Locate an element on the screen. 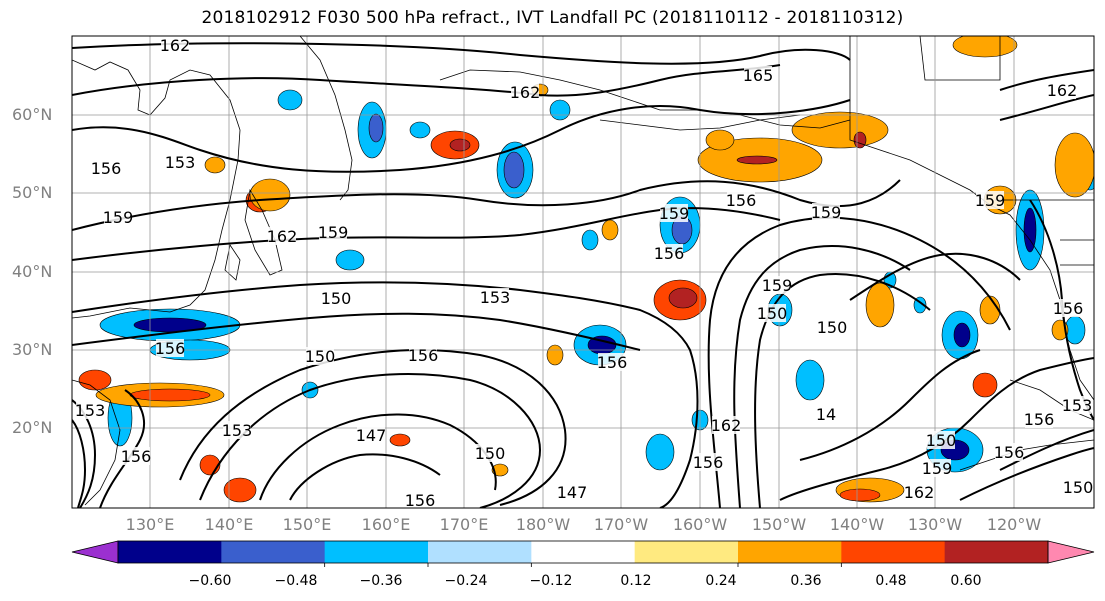  lon-label: 150°E is located at coordinates (307, 524).